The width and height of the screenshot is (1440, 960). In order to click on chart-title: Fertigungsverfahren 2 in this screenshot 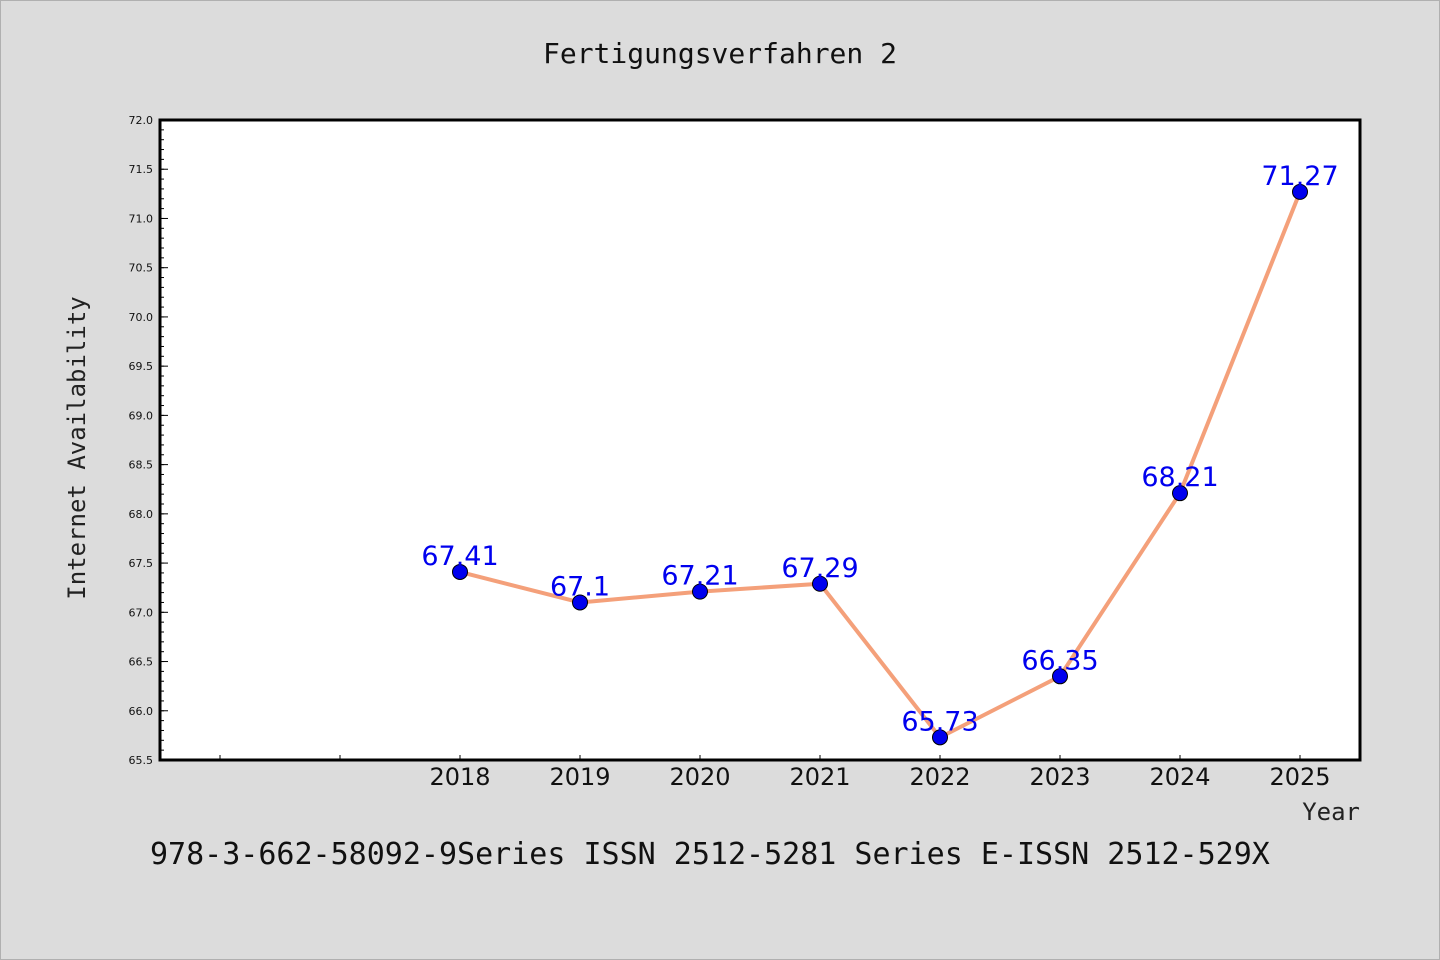, I will do `click(720, 53)`.